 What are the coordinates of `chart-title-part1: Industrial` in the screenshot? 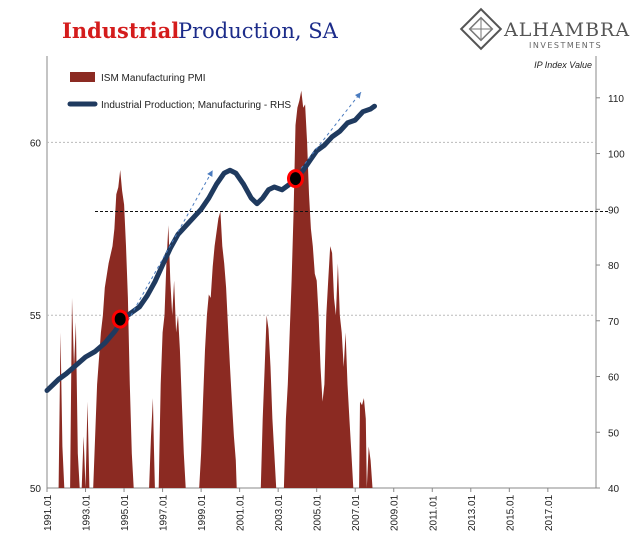 It's located at (120, 30).